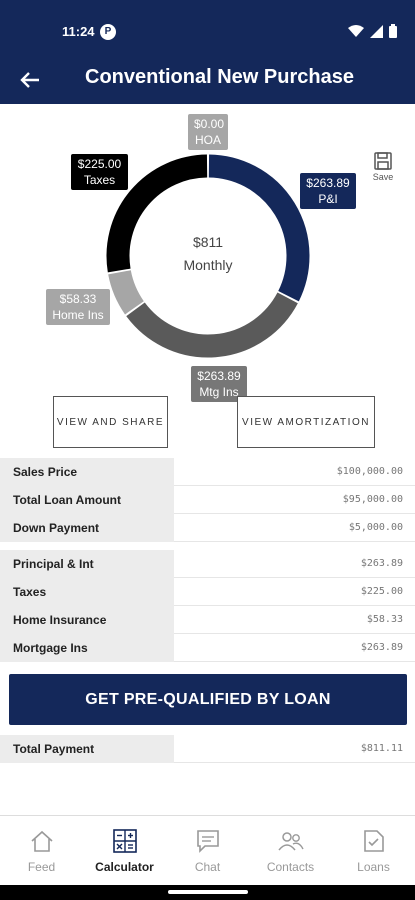 Image resolution: width=415 pixels, height=900 pixels. What do you see at coordinates (78, 307) in the screenshot?
I see `home-ins-tag: $58.33 Home Ins` at bounding box center [78, 307].